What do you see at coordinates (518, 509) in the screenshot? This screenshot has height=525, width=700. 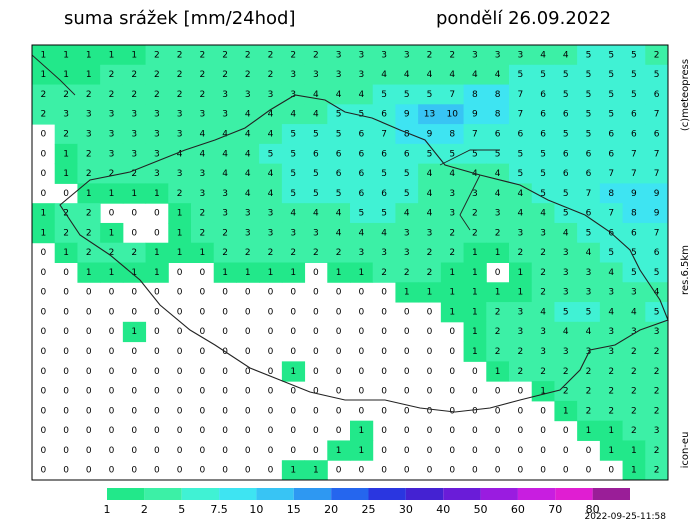 I see `legend-label: 60` at bounding box center [518, 509].